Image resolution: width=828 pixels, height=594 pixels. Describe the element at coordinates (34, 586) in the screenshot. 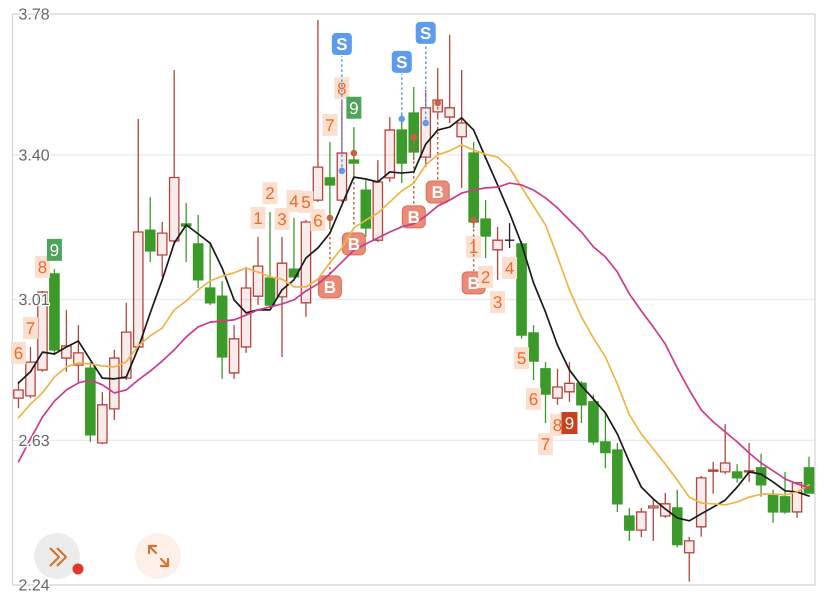

I see `y-tick-label: 2.24` at that location.